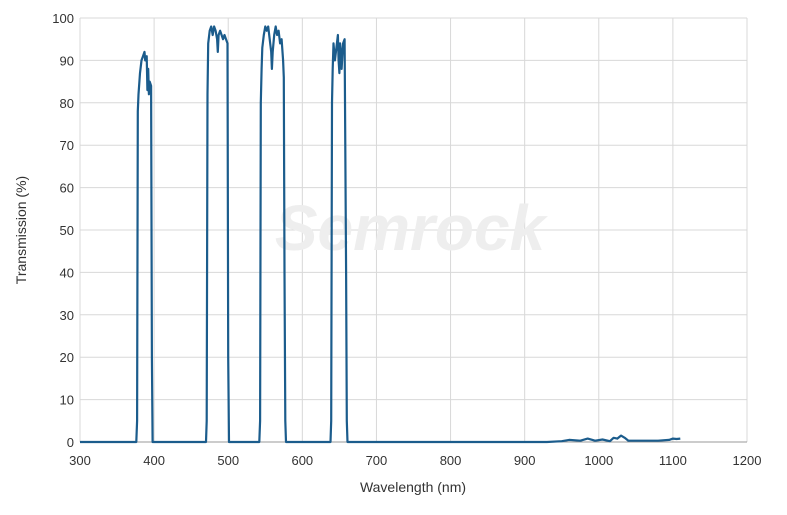 This screenshot has height=515, width=787. Describe the element at coordinates (747, 460) in the screenshot. I see `x-tick-label: 1200` at that location.